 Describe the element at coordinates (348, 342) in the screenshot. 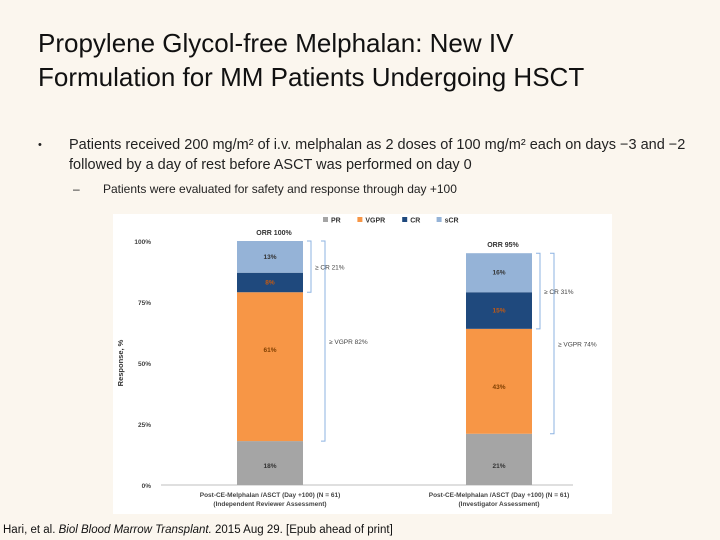

I see `bracket-label: ≥ VGPR 82%` at that location.